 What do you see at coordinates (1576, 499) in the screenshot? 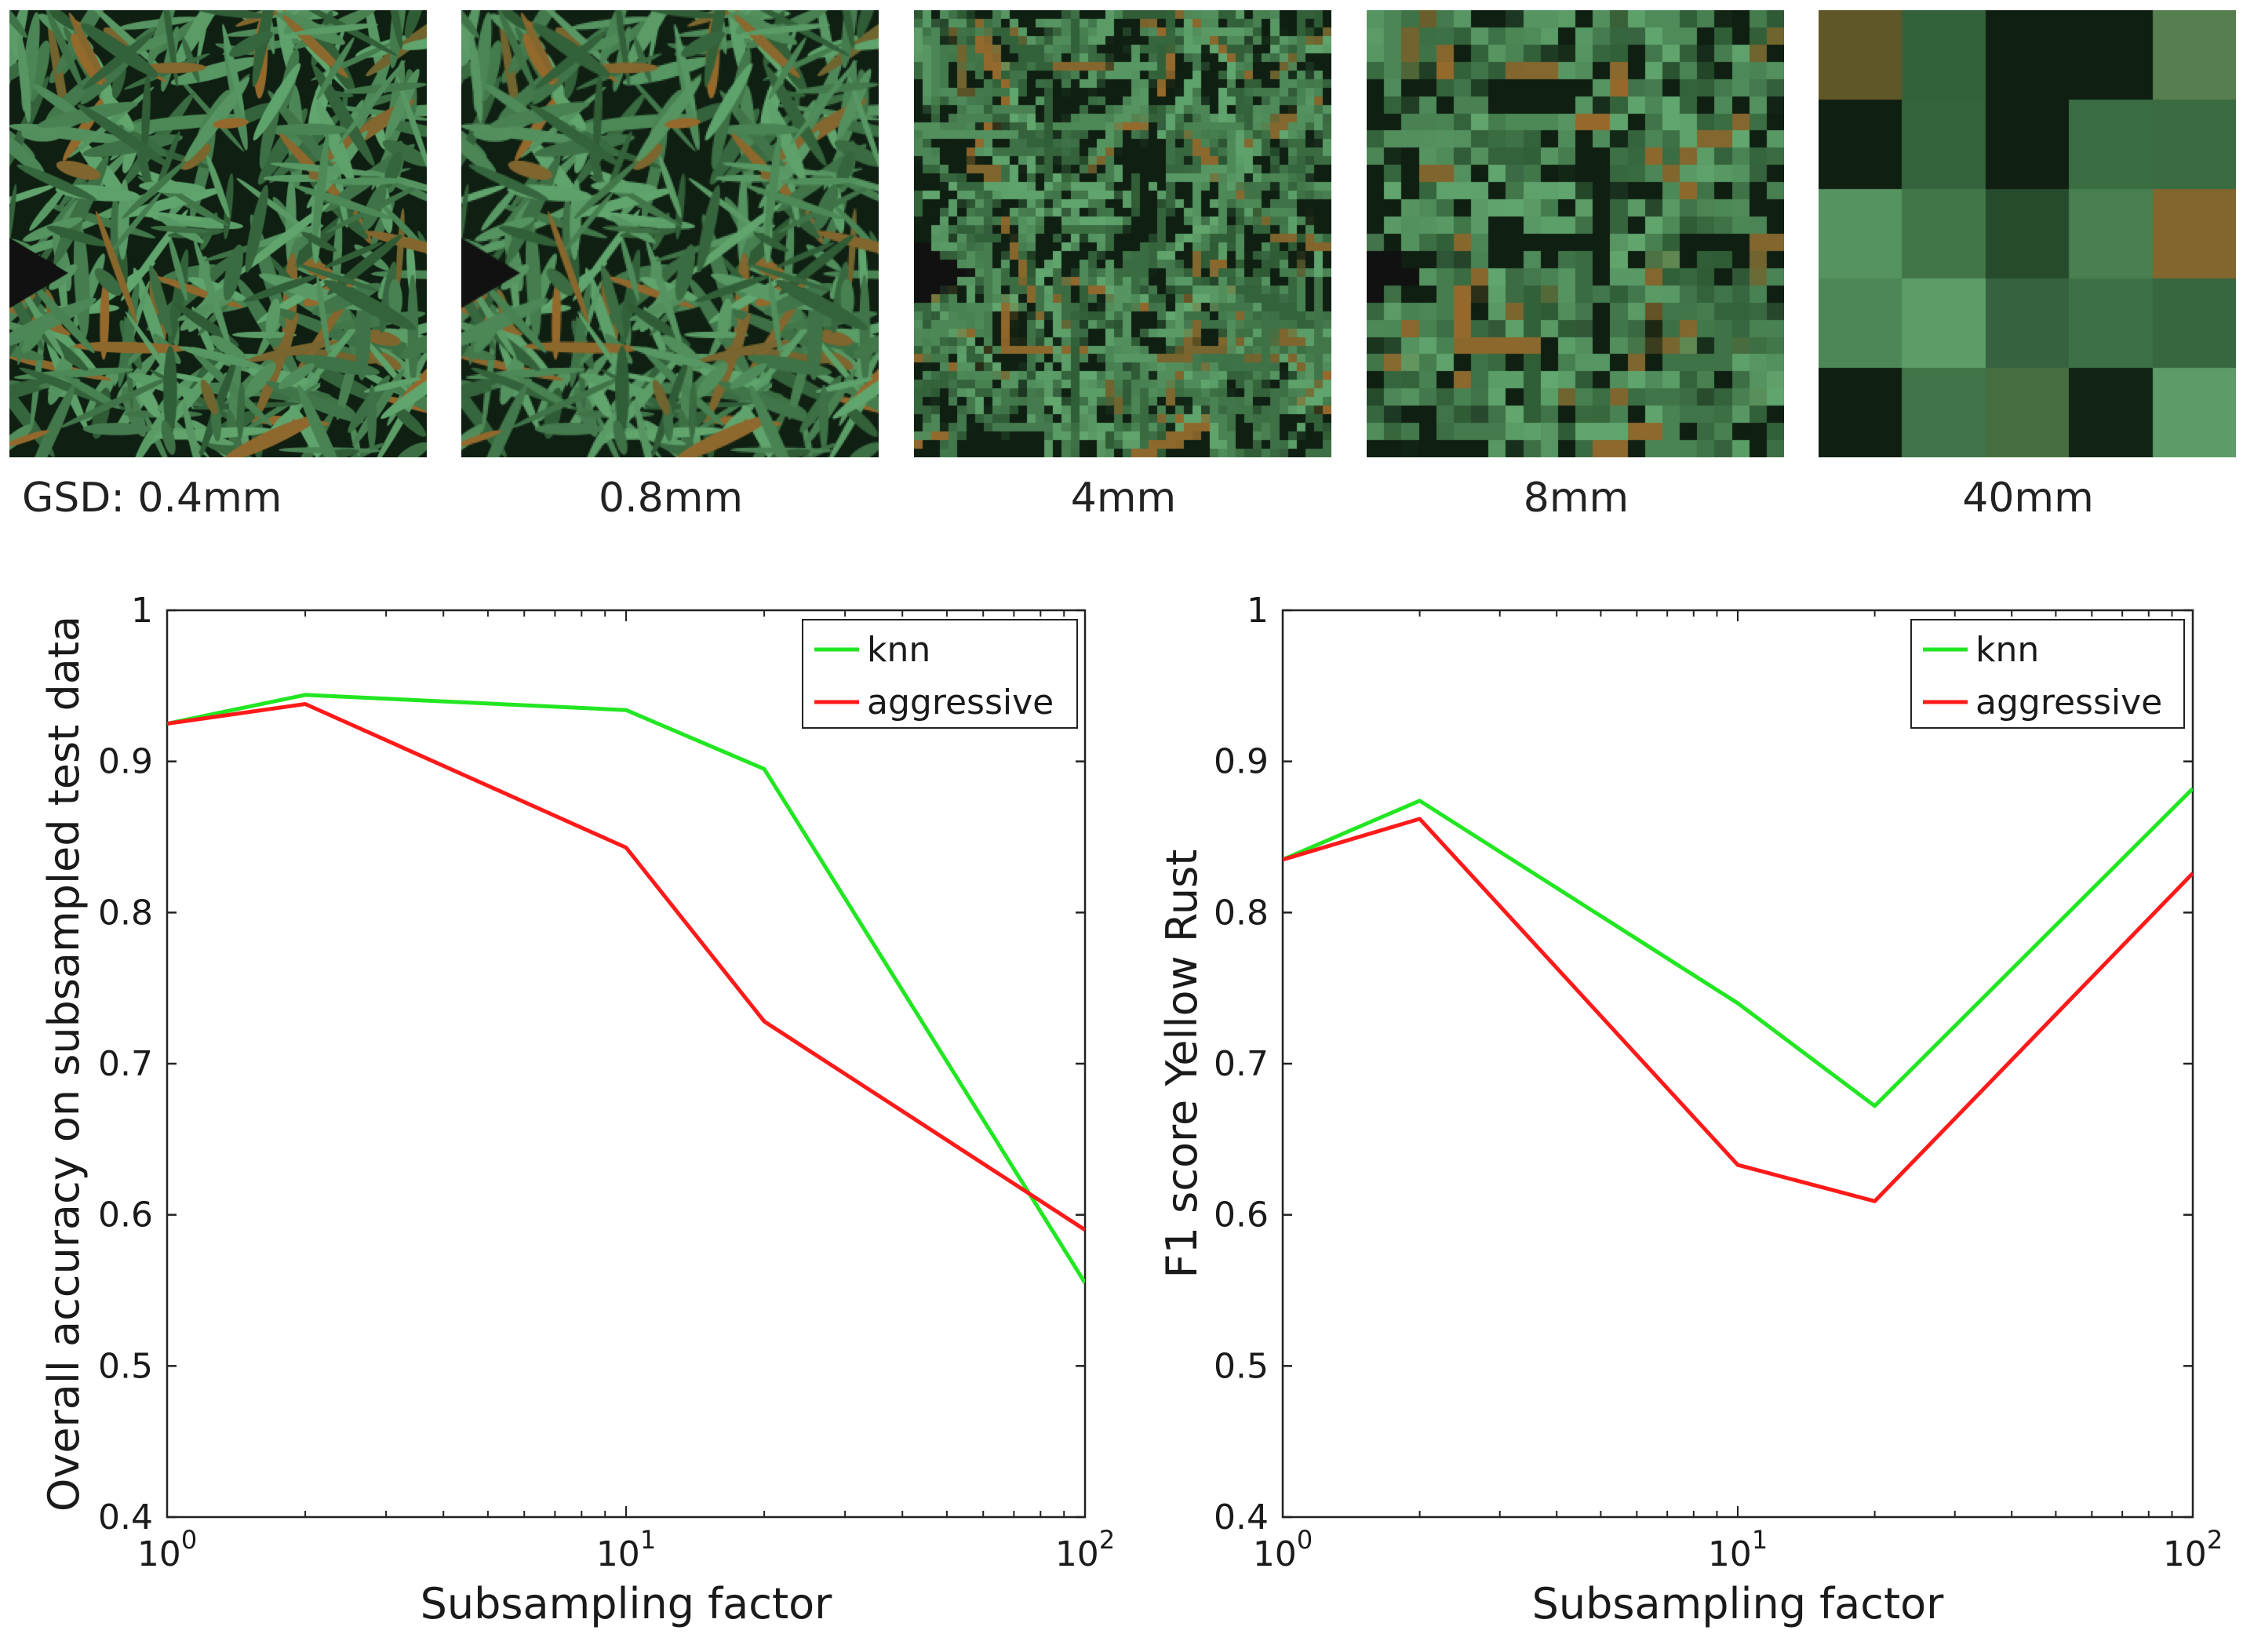
I see `thumb-label-3: 8mm` at bounding box center [1576, 499].